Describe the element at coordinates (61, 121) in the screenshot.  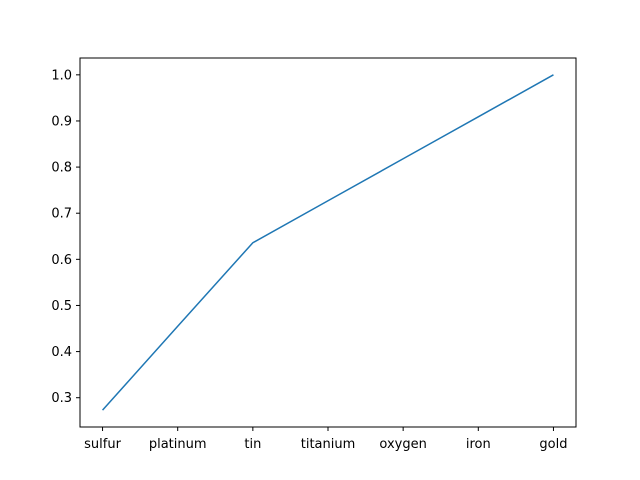
I see `y-tick-label: 0.9` at that location.